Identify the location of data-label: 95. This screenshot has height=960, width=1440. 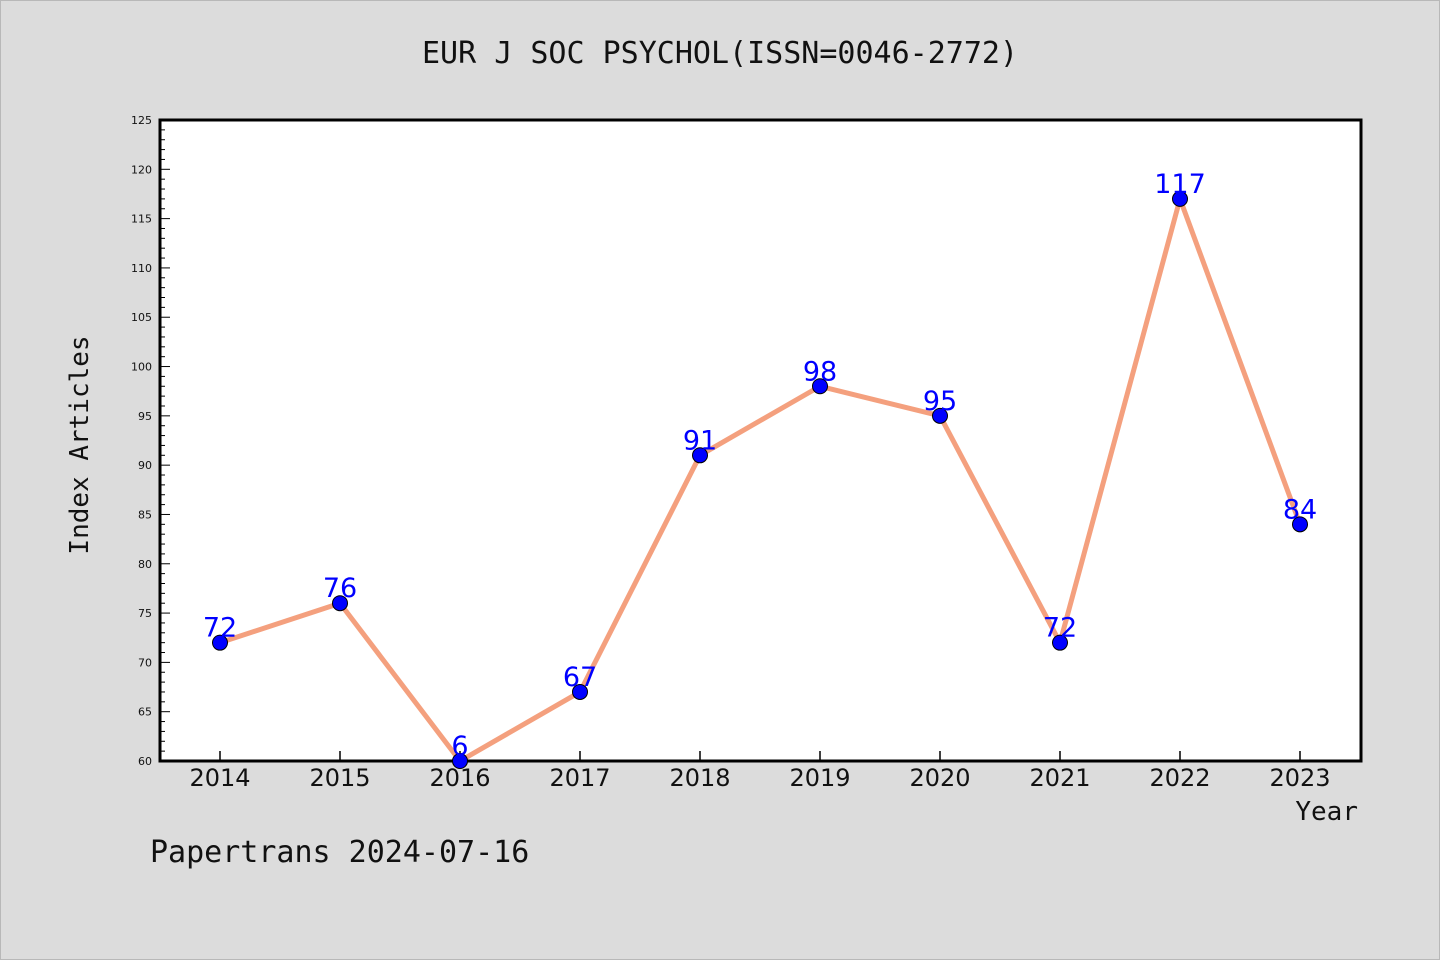
(940, 401).